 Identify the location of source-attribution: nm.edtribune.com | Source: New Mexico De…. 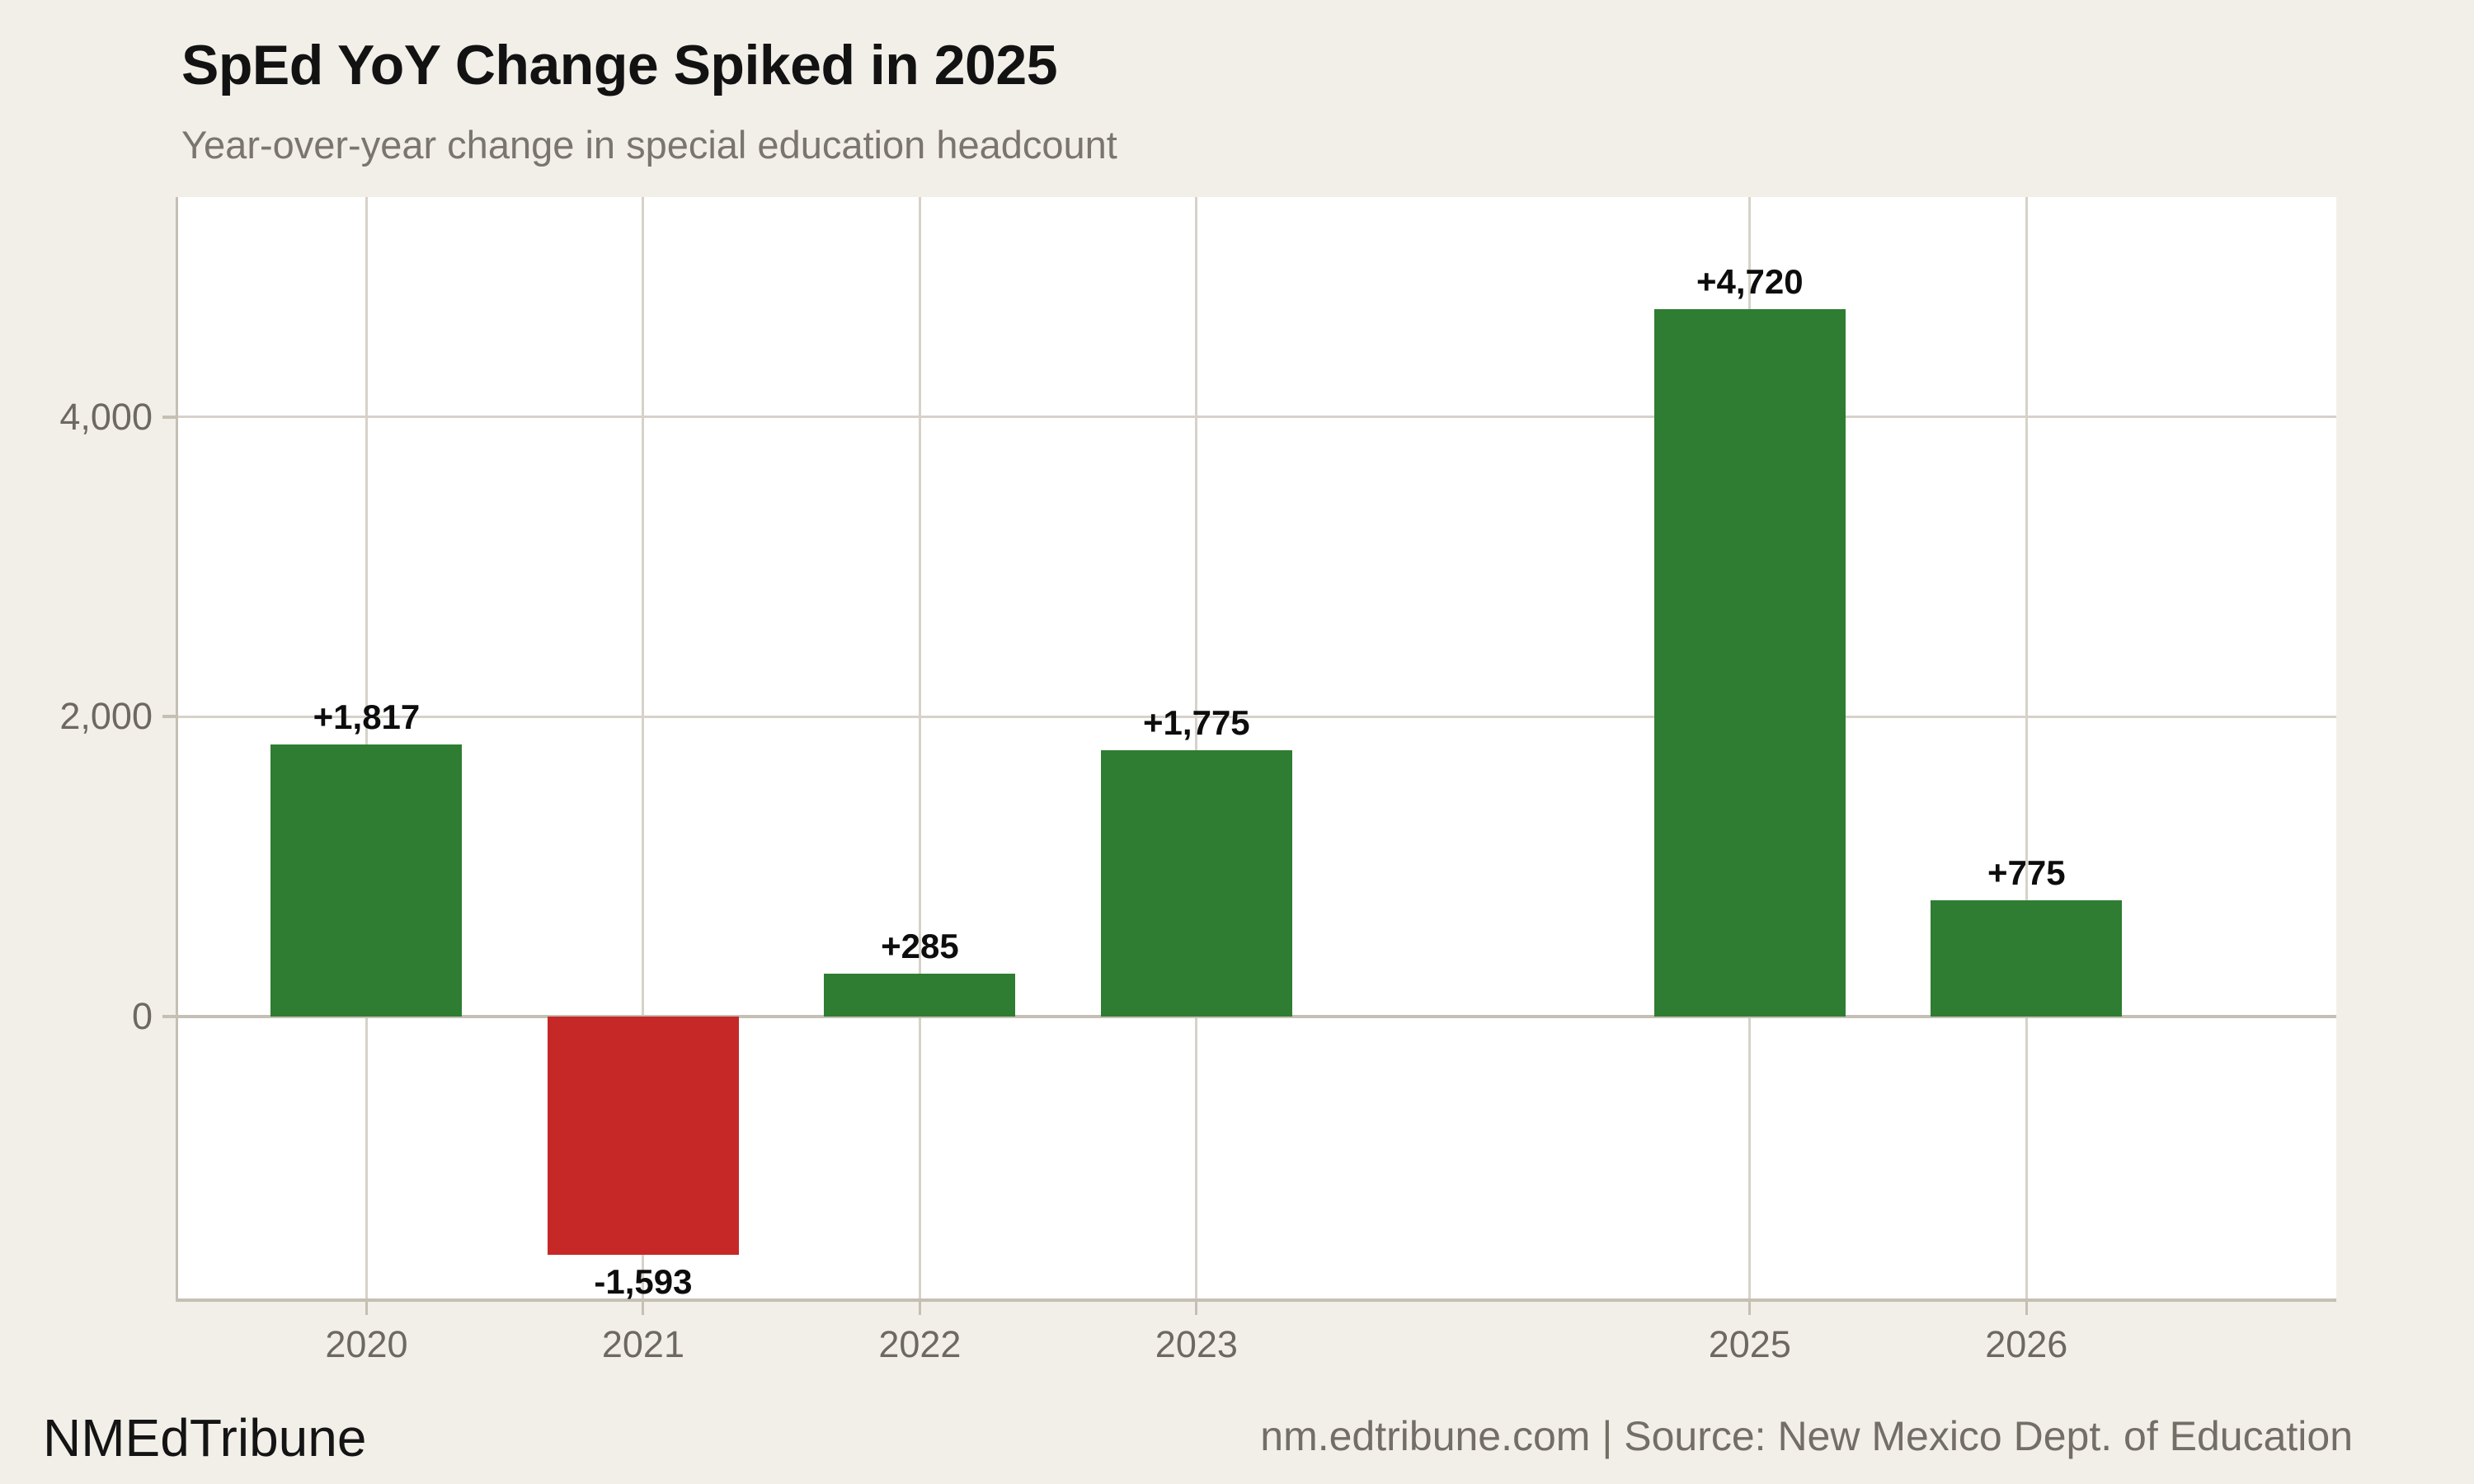
(1806, 1436).